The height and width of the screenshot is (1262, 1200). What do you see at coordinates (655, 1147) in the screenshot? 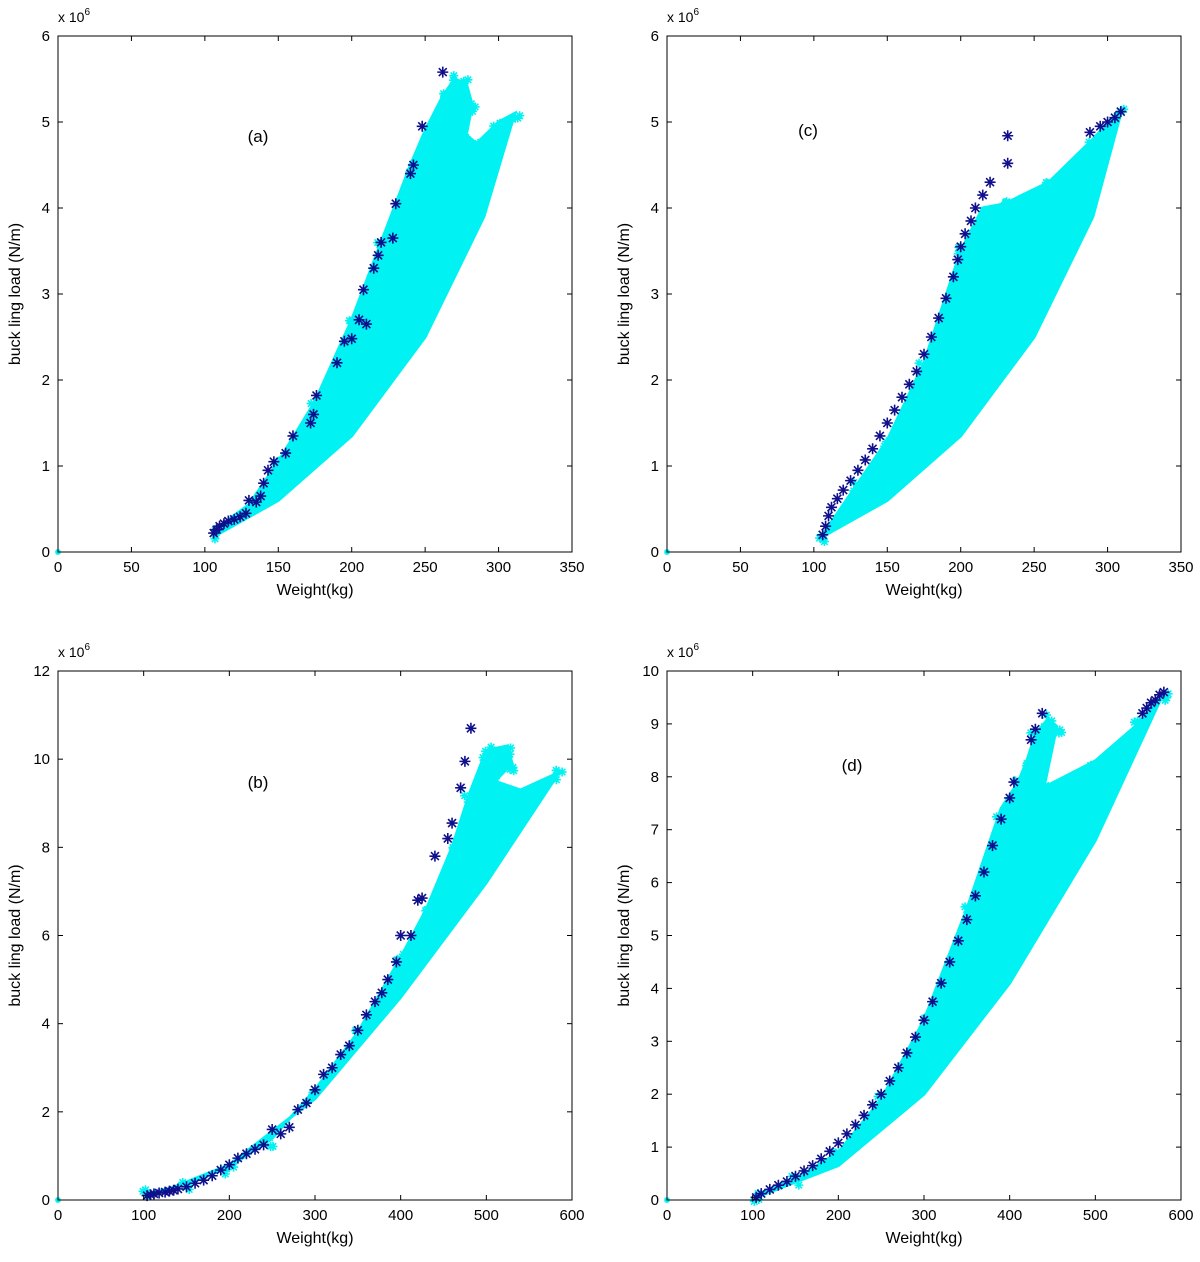
I see `y-tick-label: 1` at bounding box center [655, 1147].